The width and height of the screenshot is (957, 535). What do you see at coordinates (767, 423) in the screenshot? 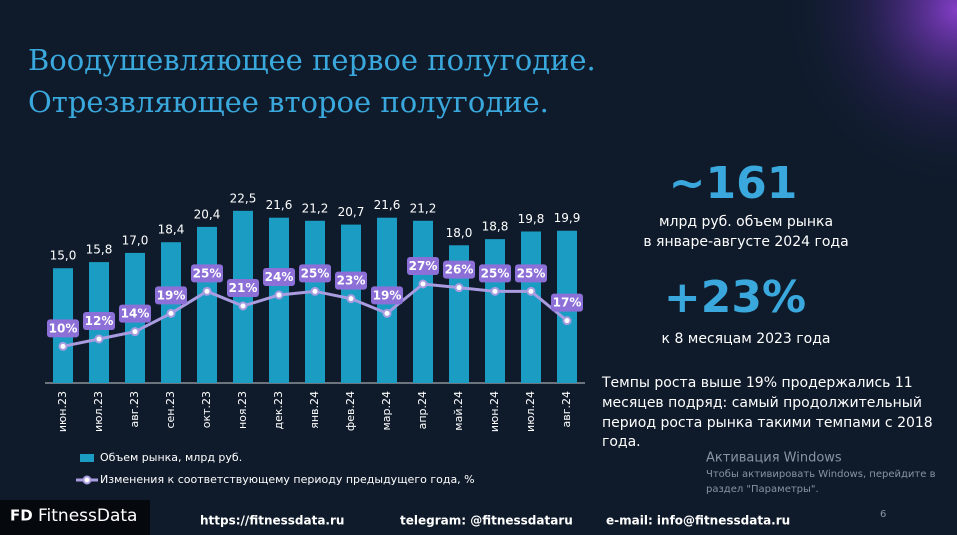
I see `note: период роста рынка такими темпами с 2018` at bounding box center [767, 423].